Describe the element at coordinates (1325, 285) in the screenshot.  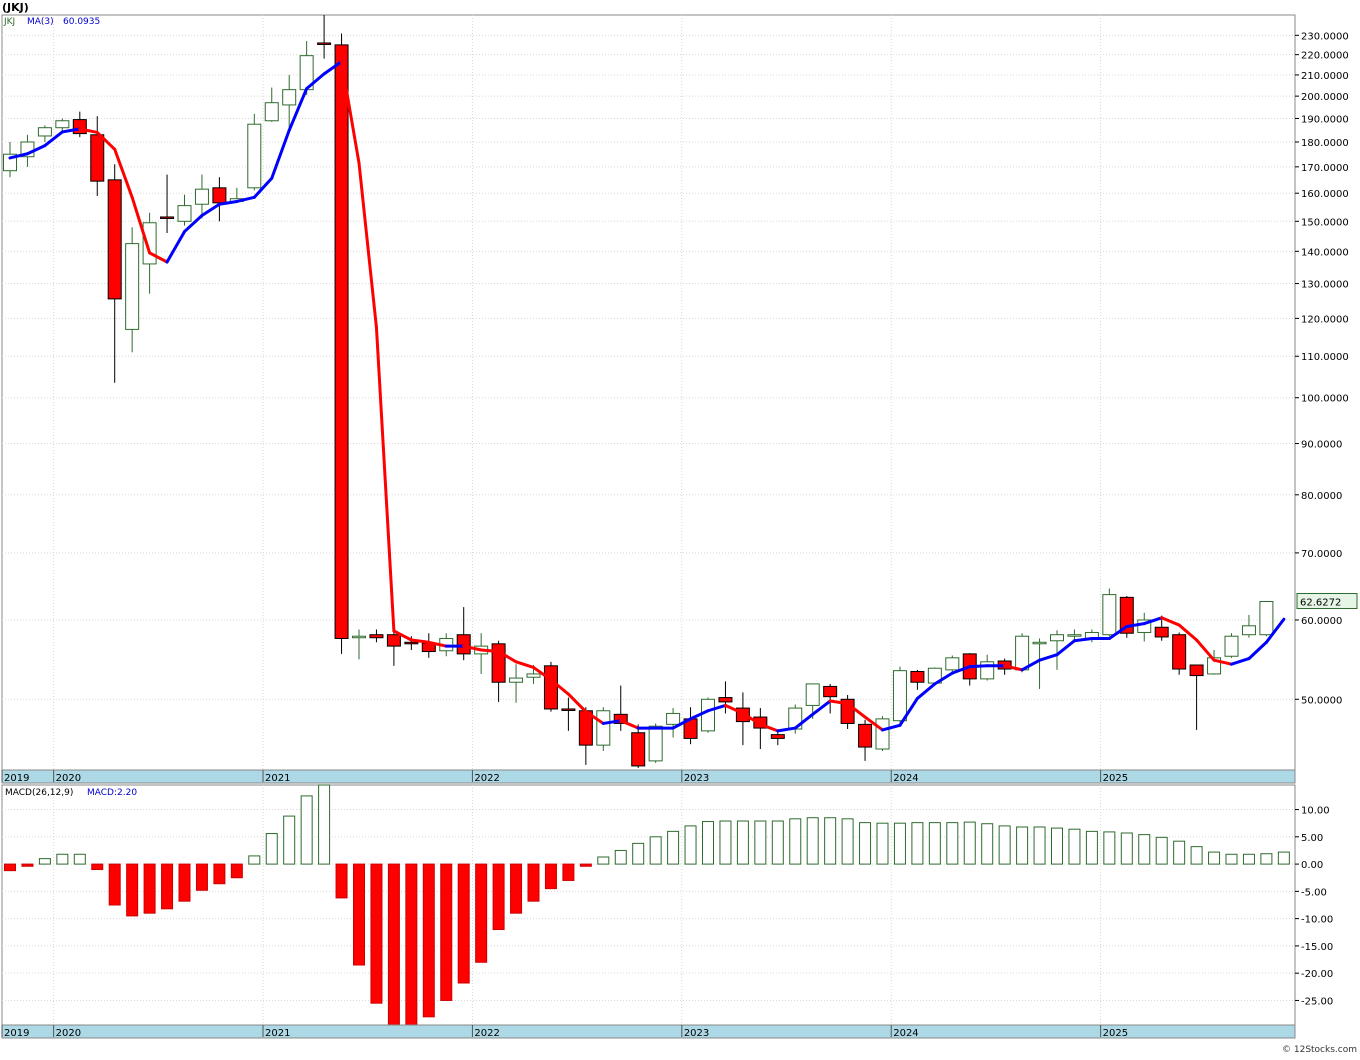
I see `price-tick-label: 130.0000` at that location.